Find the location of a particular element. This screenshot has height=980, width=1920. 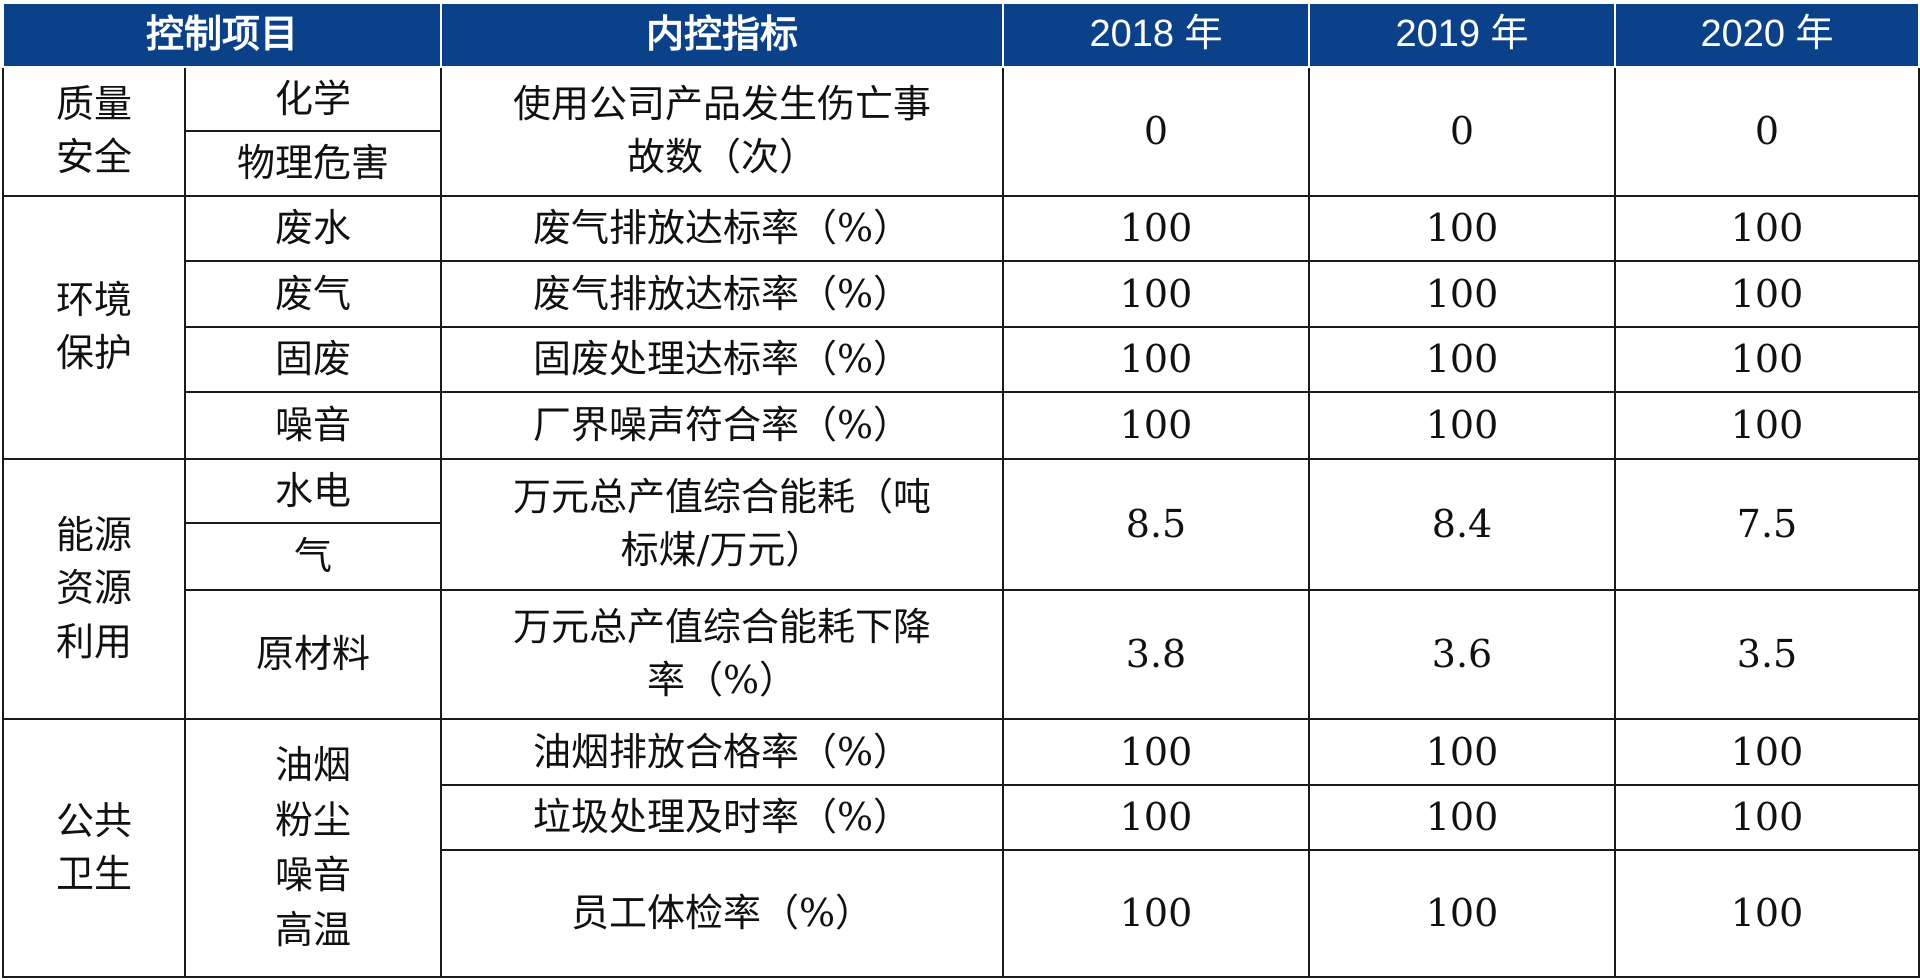

group-public-health: 公共 卫生 is located at coordinates (94, 848).